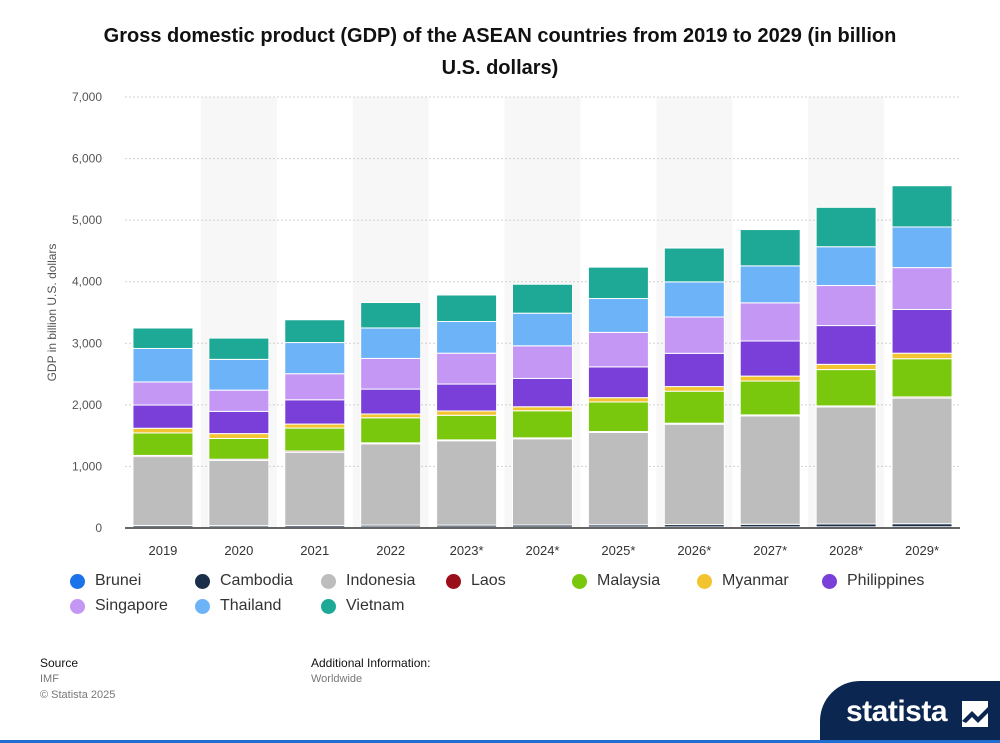 This screenshot has height=743, width=1000. I want to click on legend-label: Laos, so click(488, 580).